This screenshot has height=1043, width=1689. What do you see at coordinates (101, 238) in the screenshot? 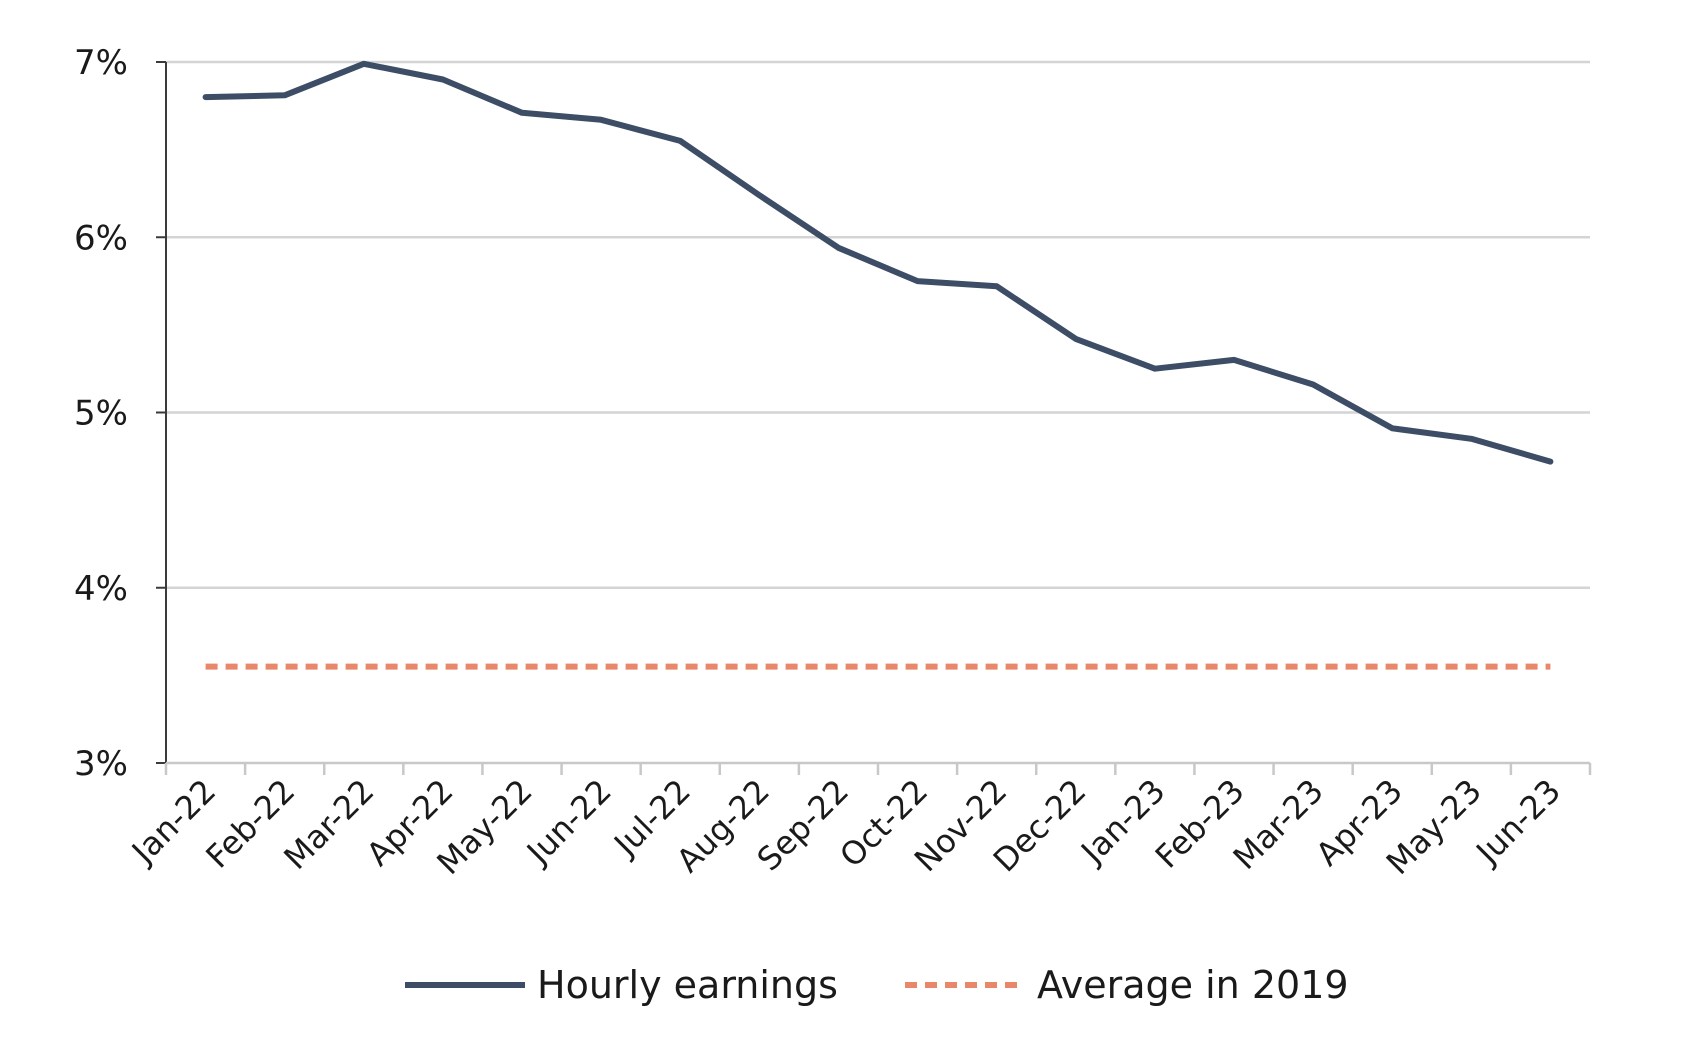
I see `y-tick-label: 6%` at bounding box center [101, 238].